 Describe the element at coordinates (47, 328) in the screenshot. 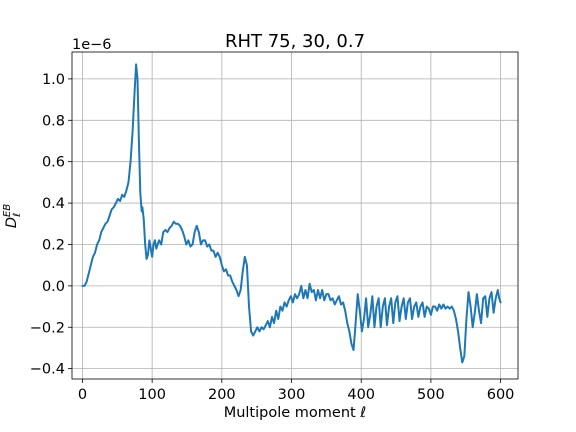

I see `y-tick-label: −0.2` at that location.